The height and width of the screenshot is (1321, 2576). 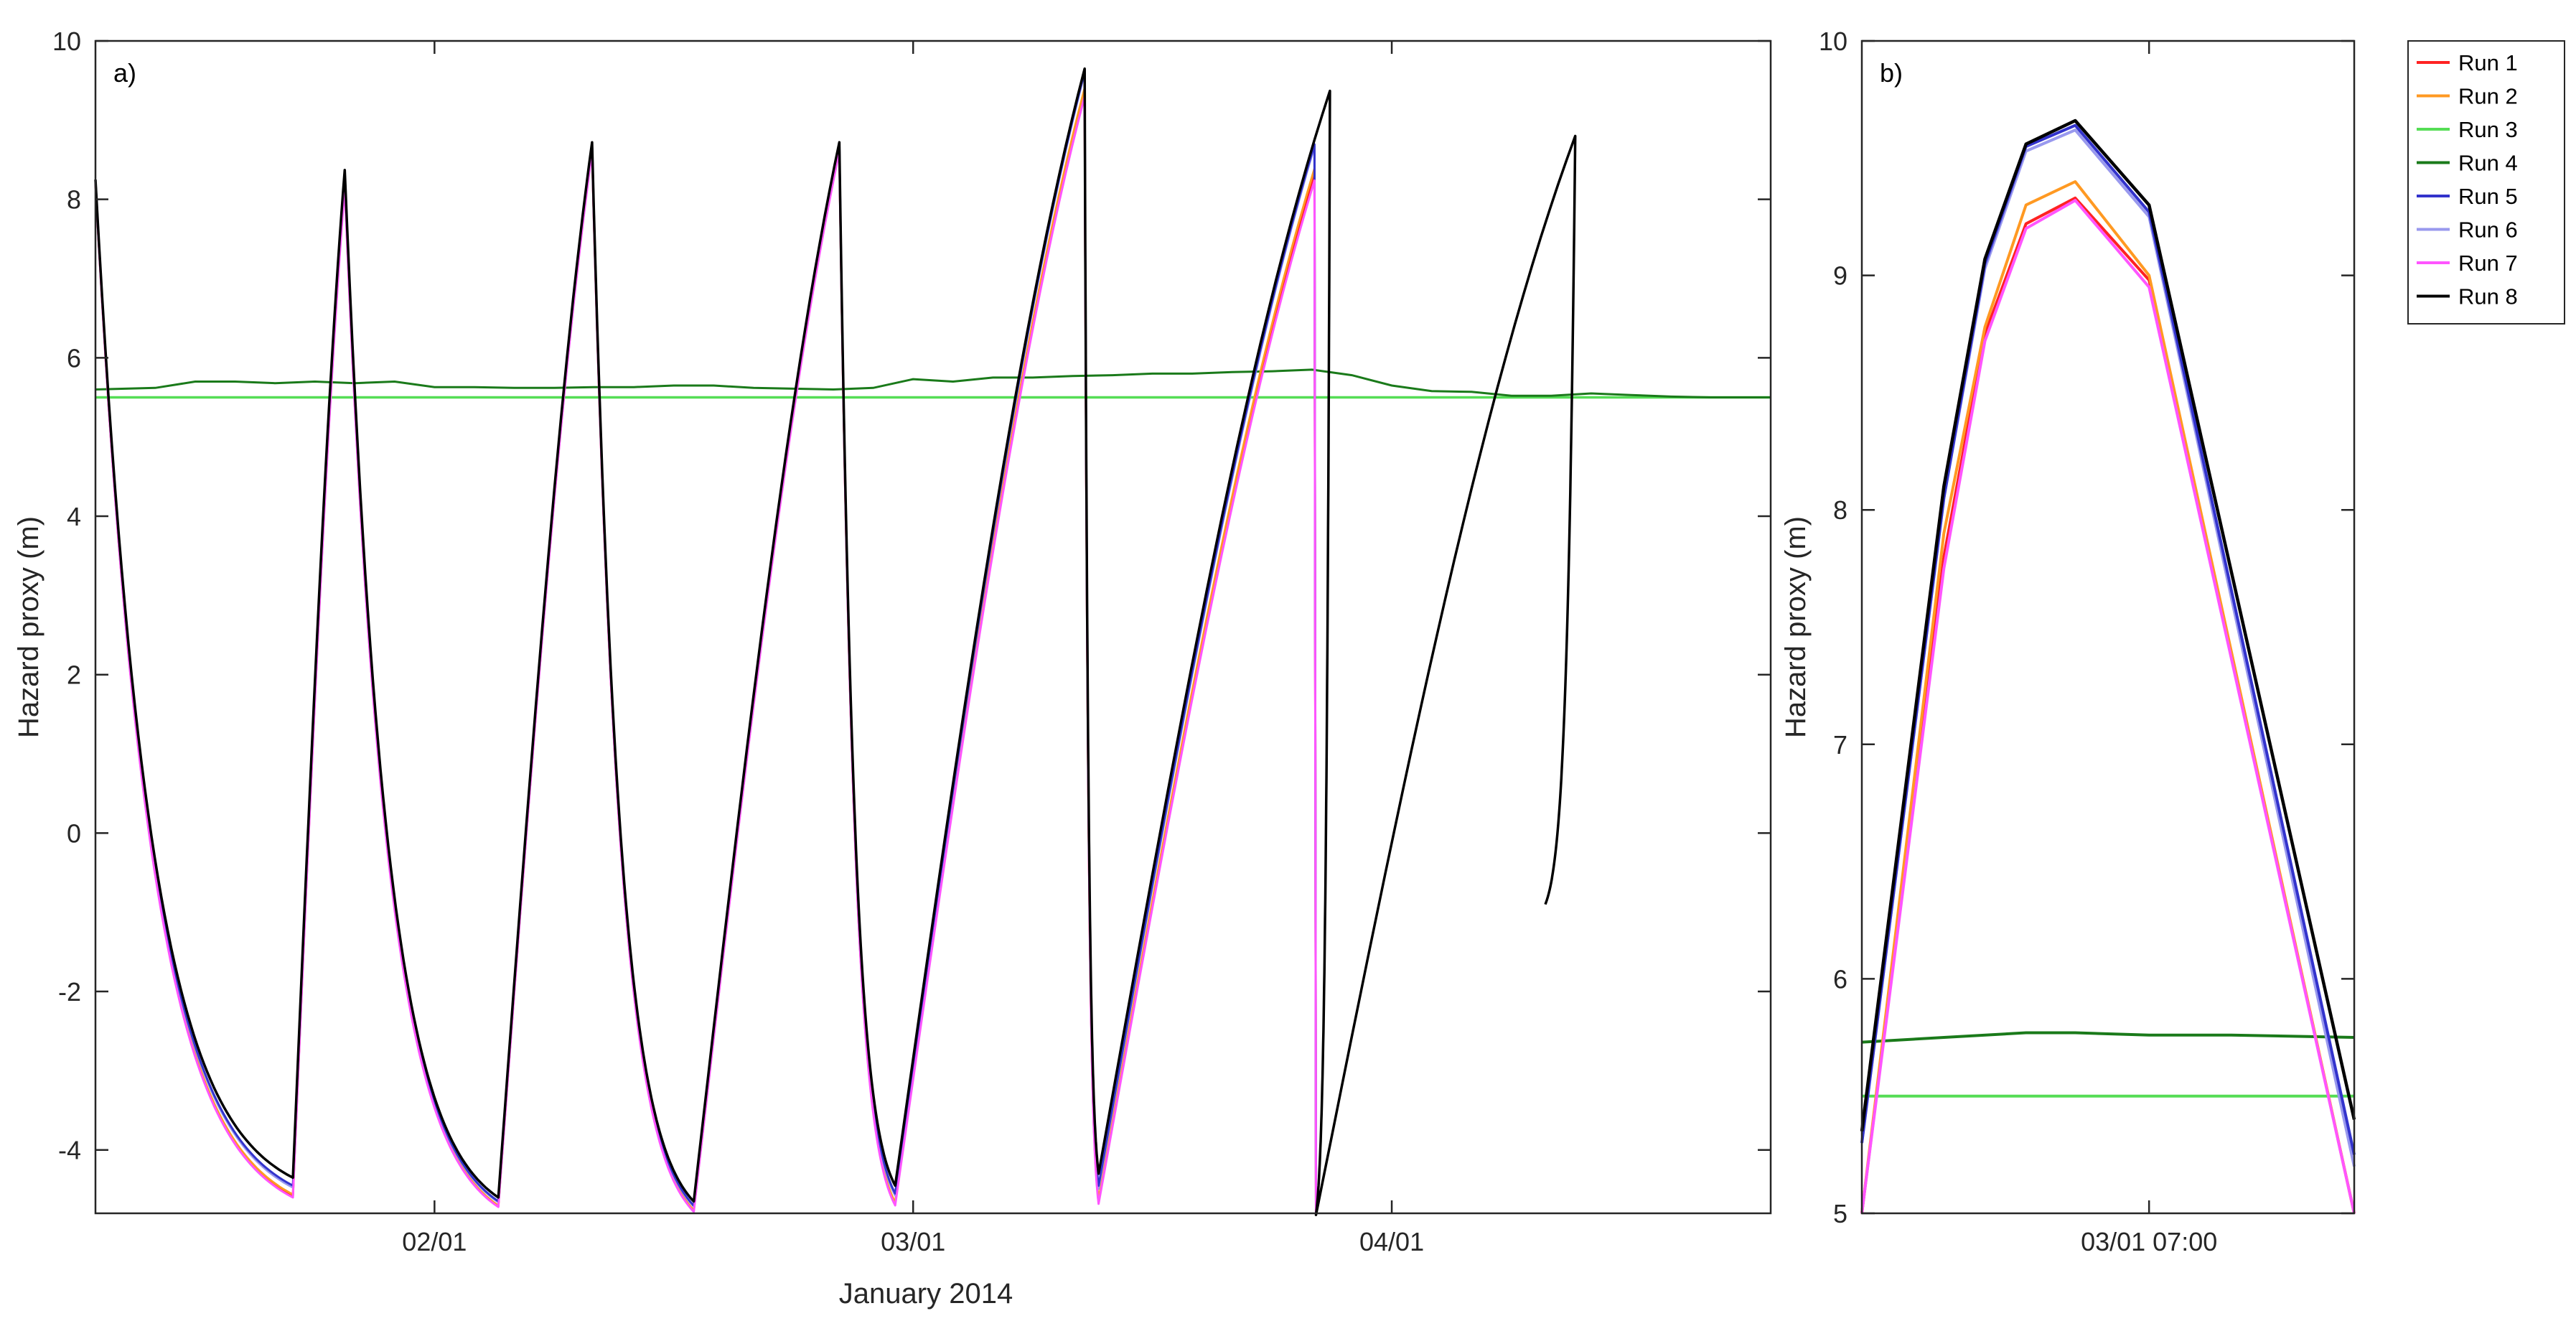 What do you see at coordinates (1833, 41) in the screenshot?
I see `panel-b-y-tick-label: 10` at bounding box center [1833, 41].